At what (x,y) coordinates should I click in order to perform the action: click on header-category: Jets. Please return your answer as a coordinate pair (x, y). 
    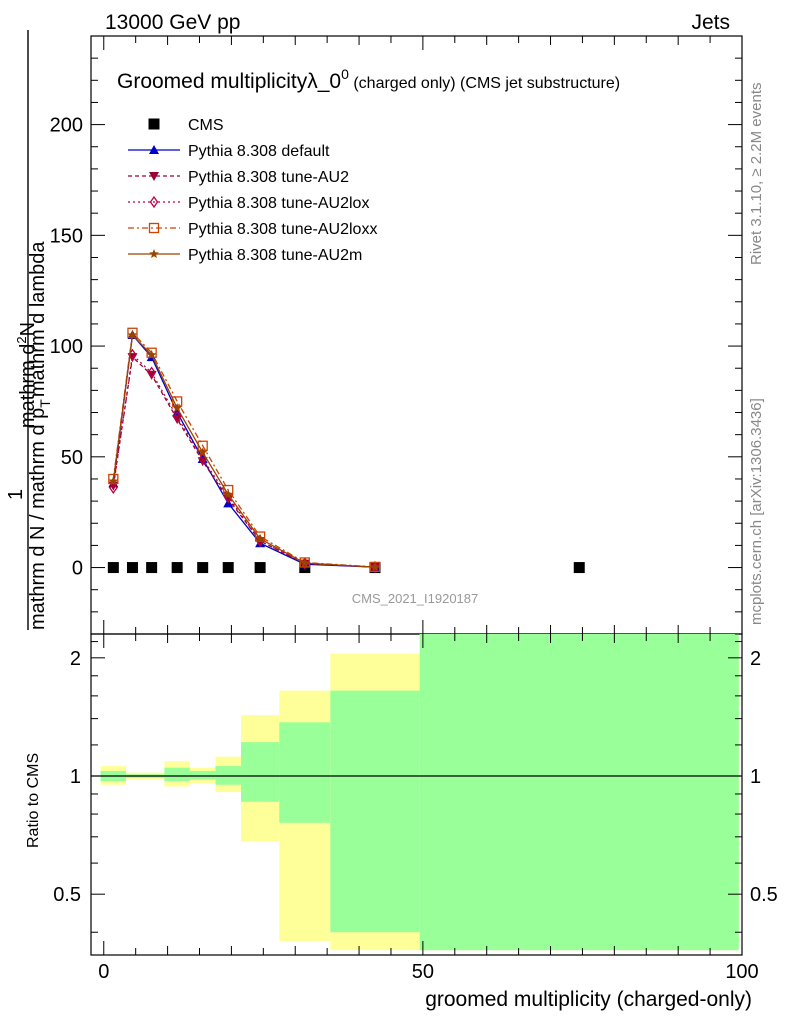
    Looking at the image, I should click on (710, 22).